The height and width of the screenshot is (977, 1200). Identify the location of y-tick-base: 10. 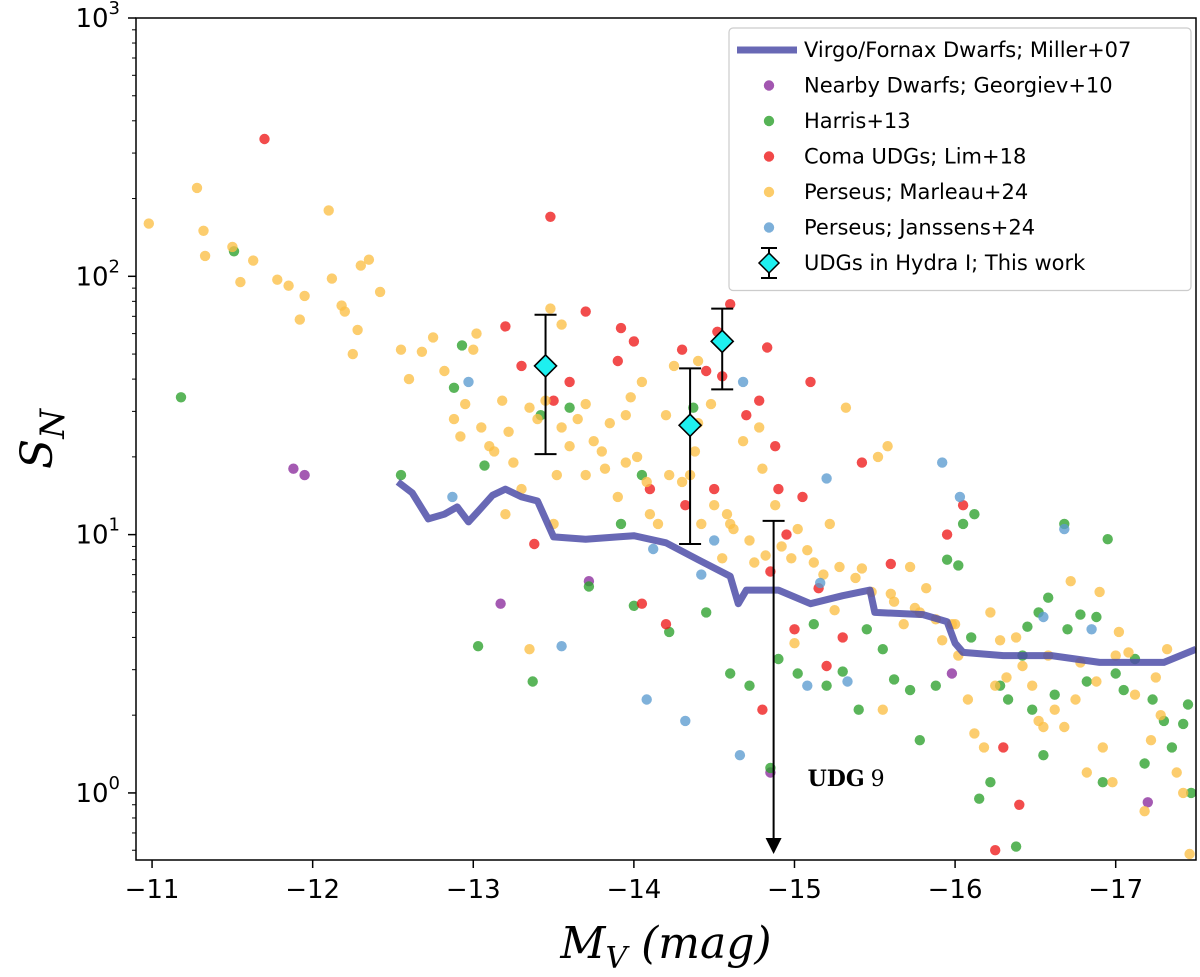
(91, 277).